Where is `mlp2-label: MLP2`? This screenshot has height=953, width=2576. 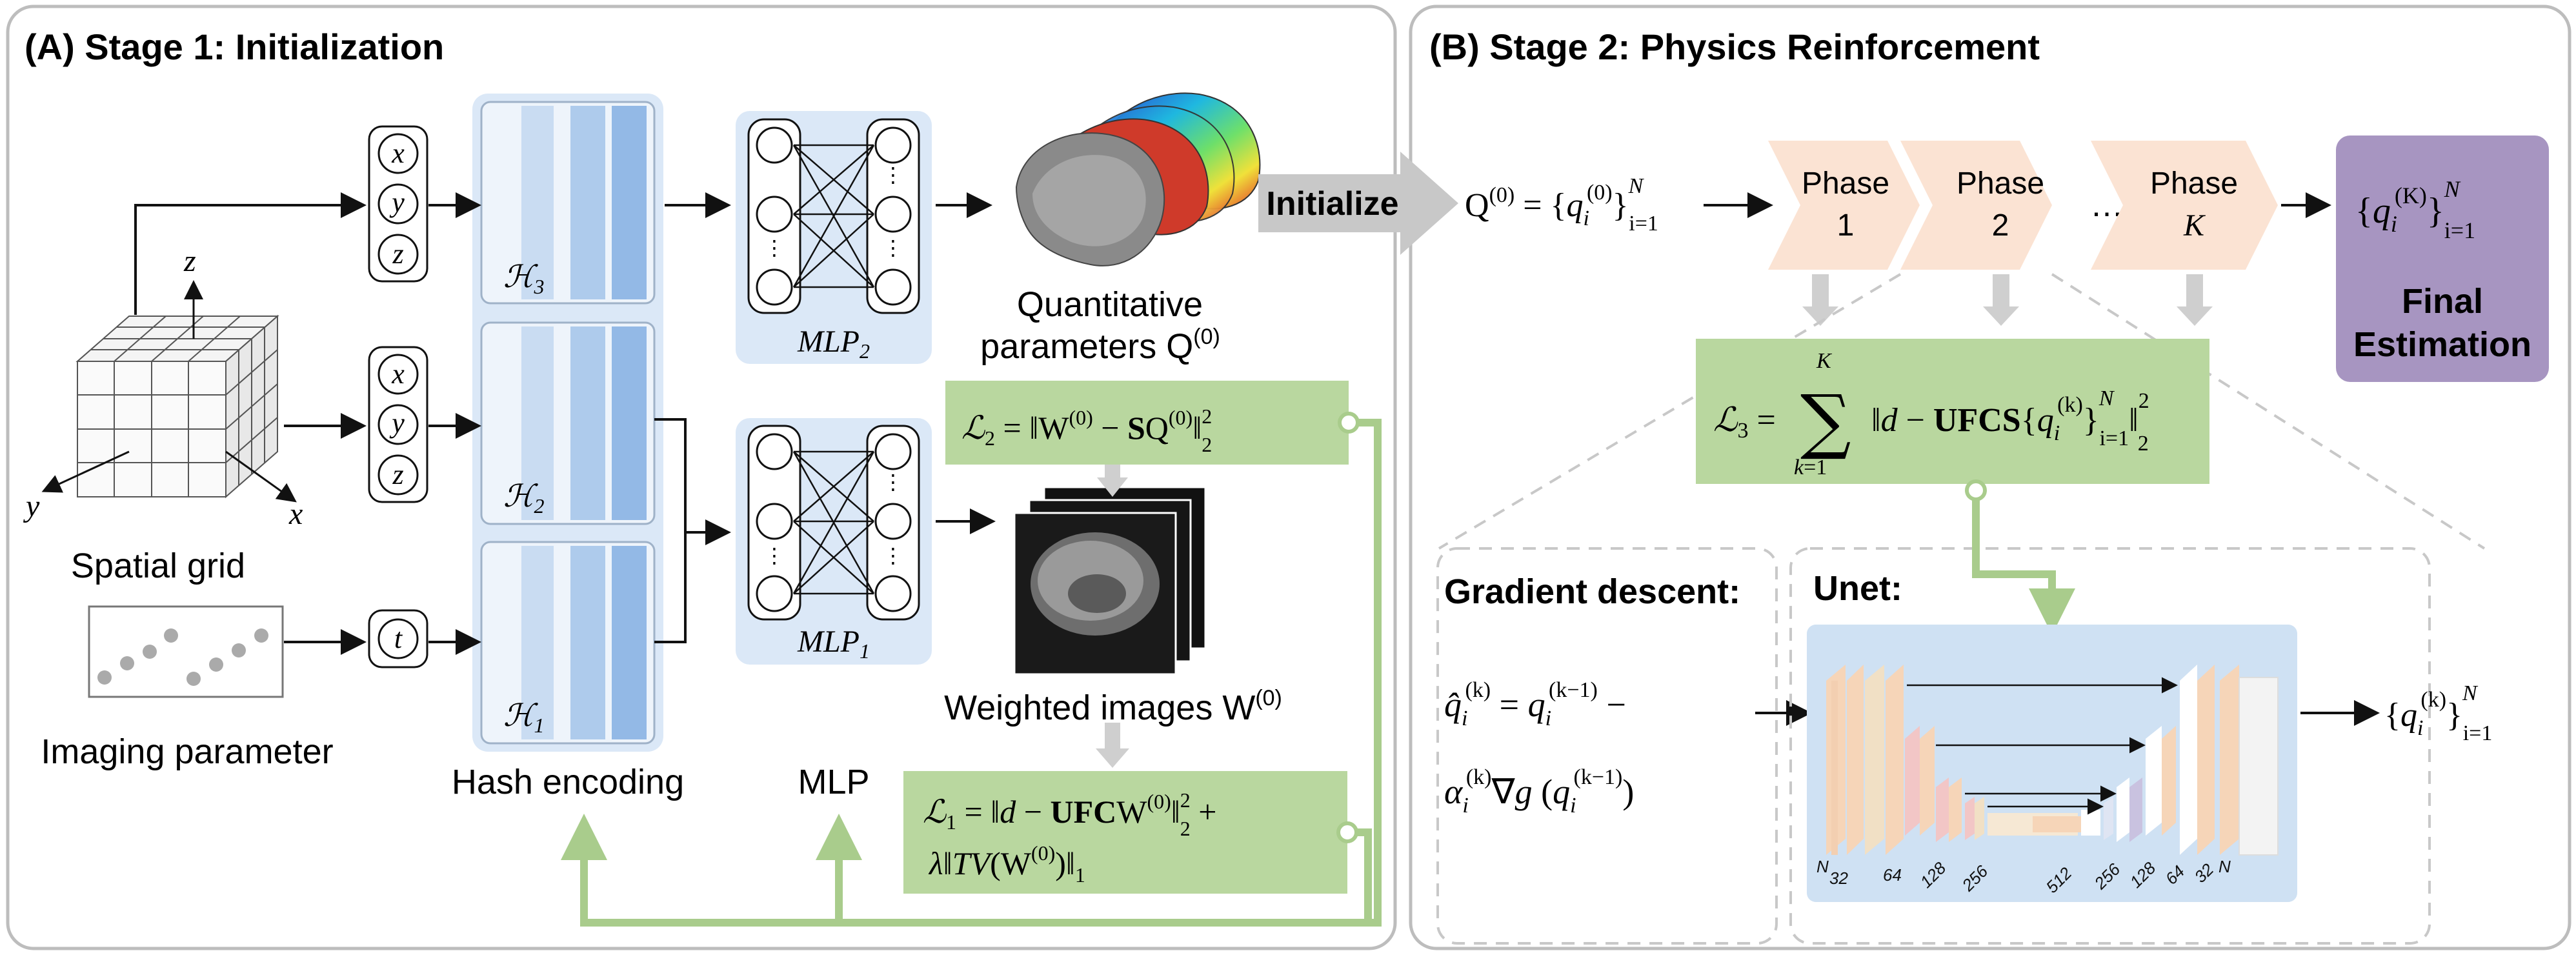 mlp2-label: MLP2 is located at coordinates (833, 344).